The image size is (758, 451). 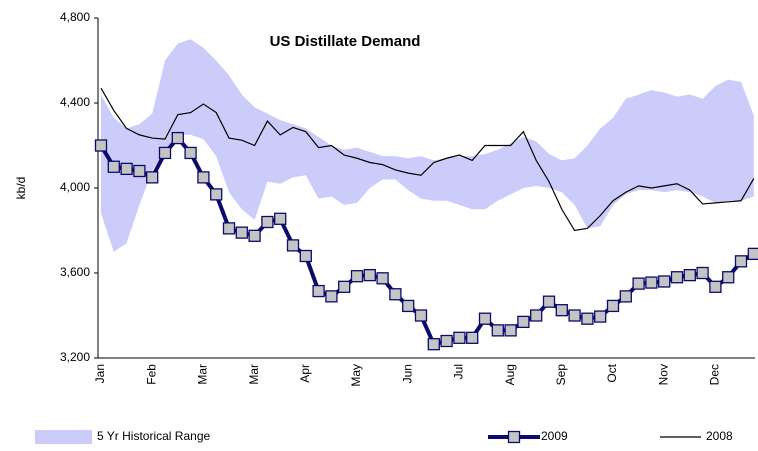 I want to click on x-tick-label: Feb, so click(x=151, y=374).